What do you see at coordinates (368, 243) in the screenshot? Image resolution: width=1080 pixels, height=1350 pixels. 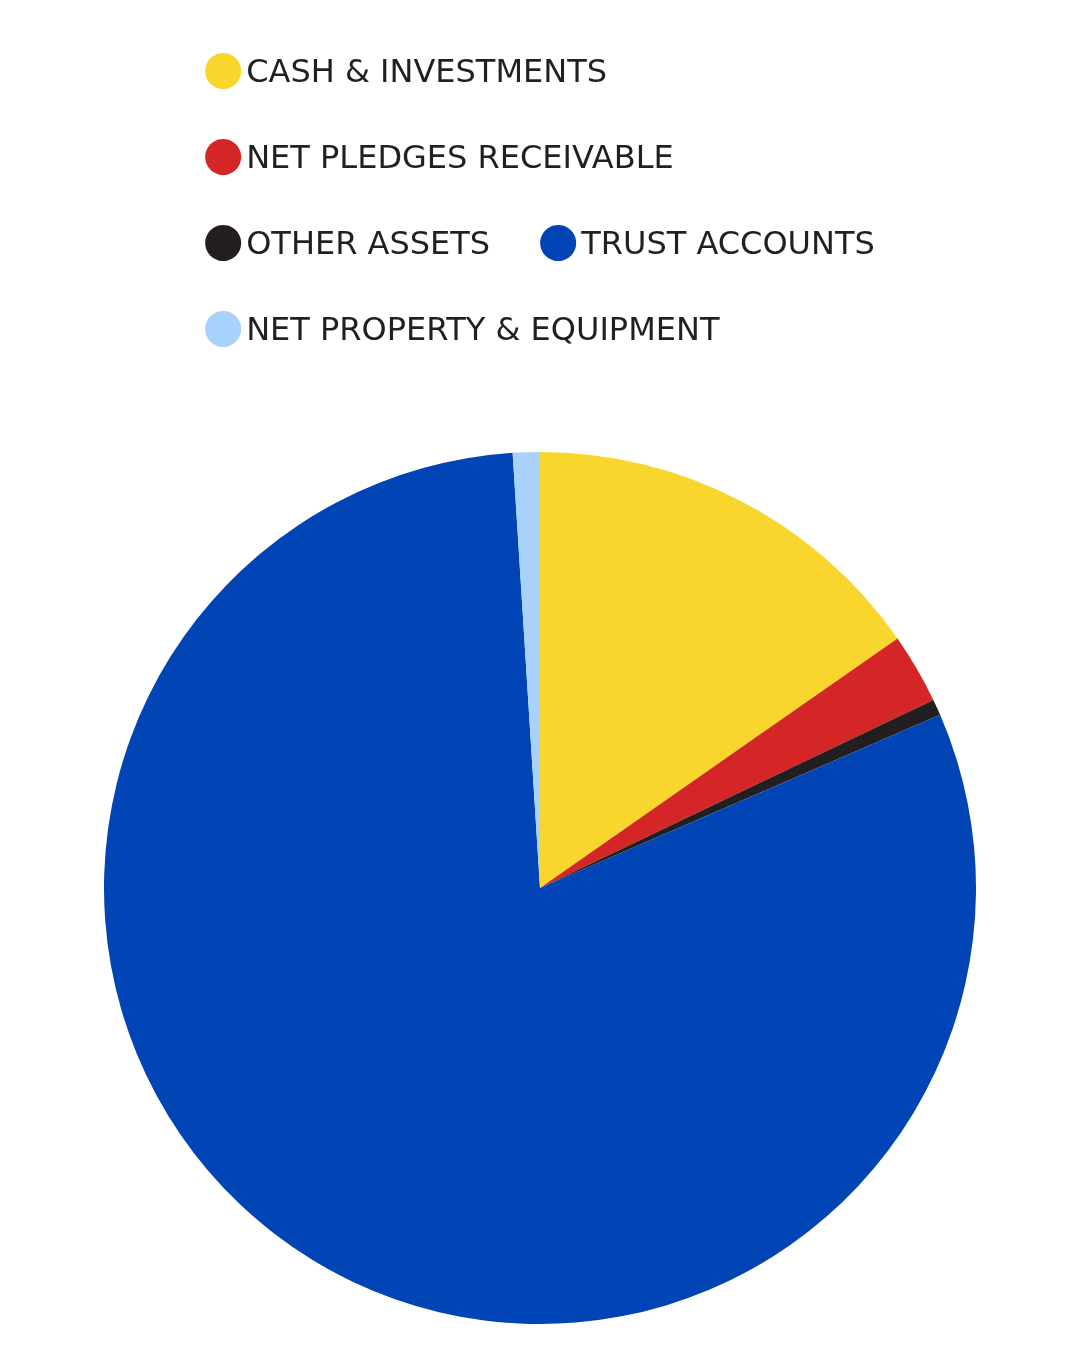 I see `legend-label: OTHER ASSETS` at bounding box center [368, 243].